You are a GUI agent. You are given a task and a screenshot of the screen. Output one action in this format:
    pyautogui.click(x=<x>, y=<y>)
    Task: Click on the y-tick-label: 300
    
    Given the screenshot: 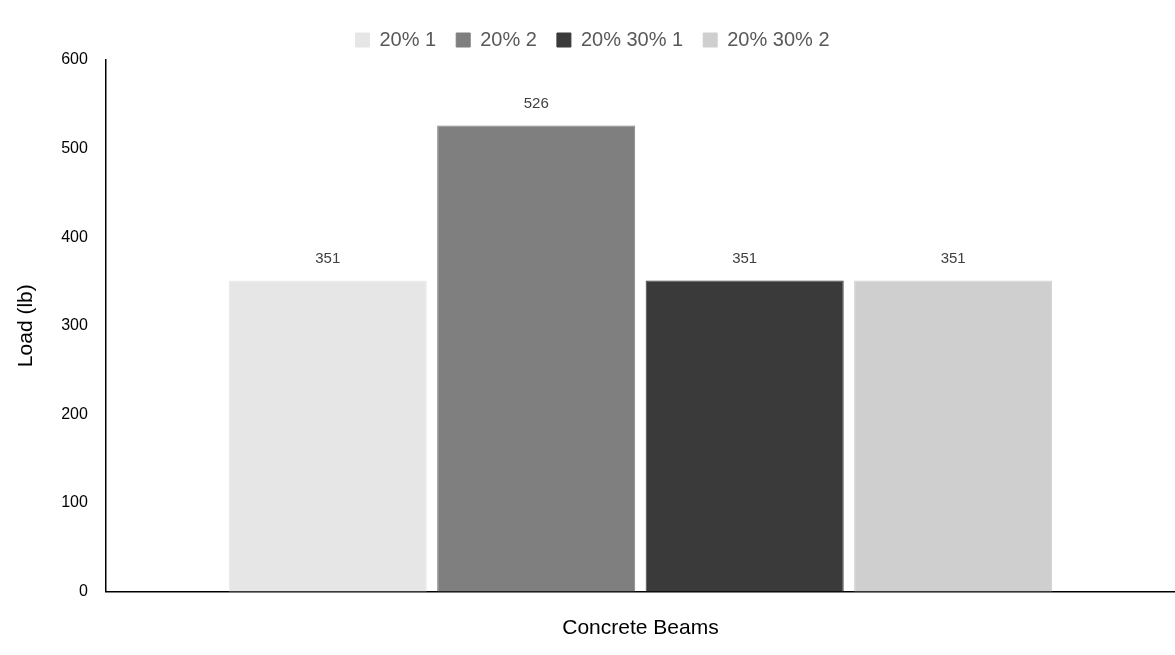 What is the action you would take?
    pyautogui.click(x=74, y=325)
    